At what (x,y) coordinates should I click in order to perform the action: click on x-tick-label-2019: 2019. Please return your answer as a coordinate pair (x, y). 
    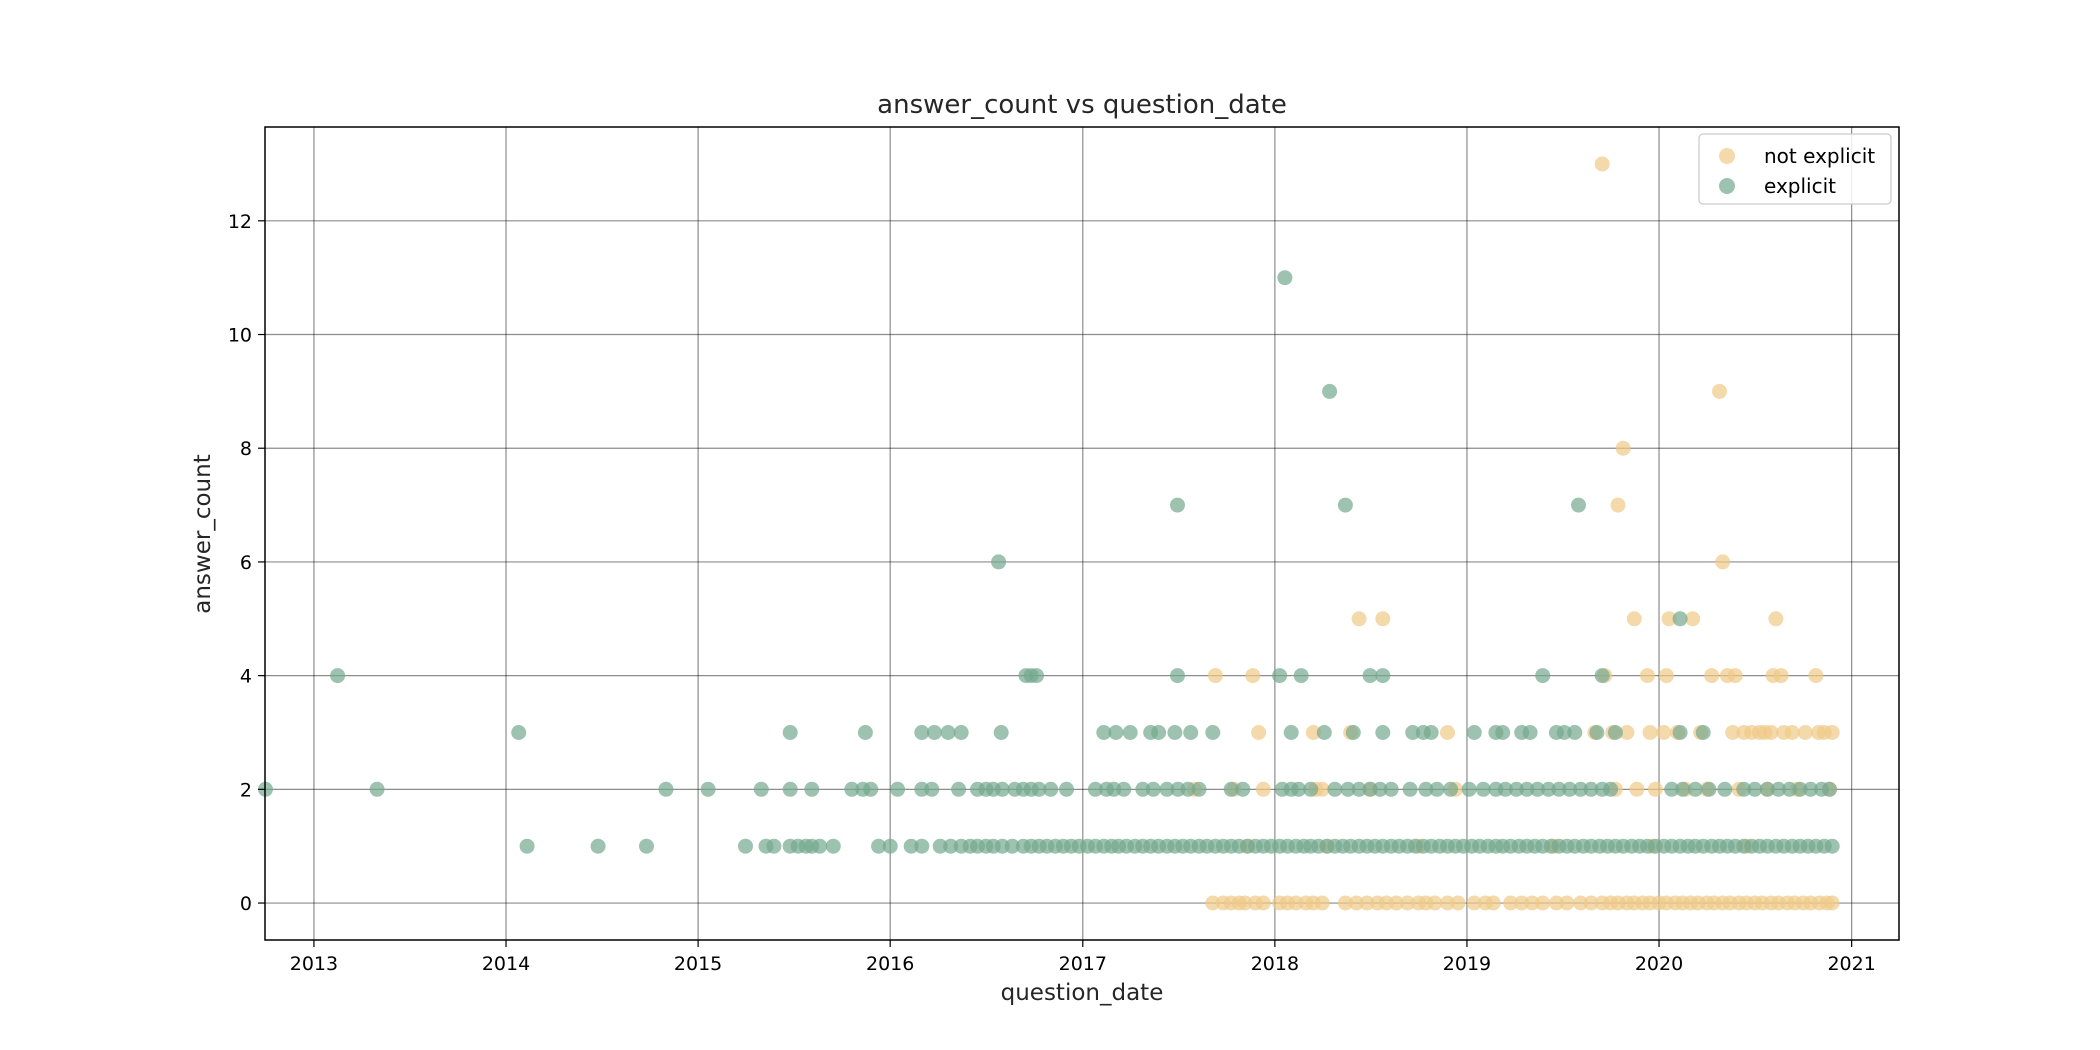
    Looking at the image, I should click on (1467, 964).